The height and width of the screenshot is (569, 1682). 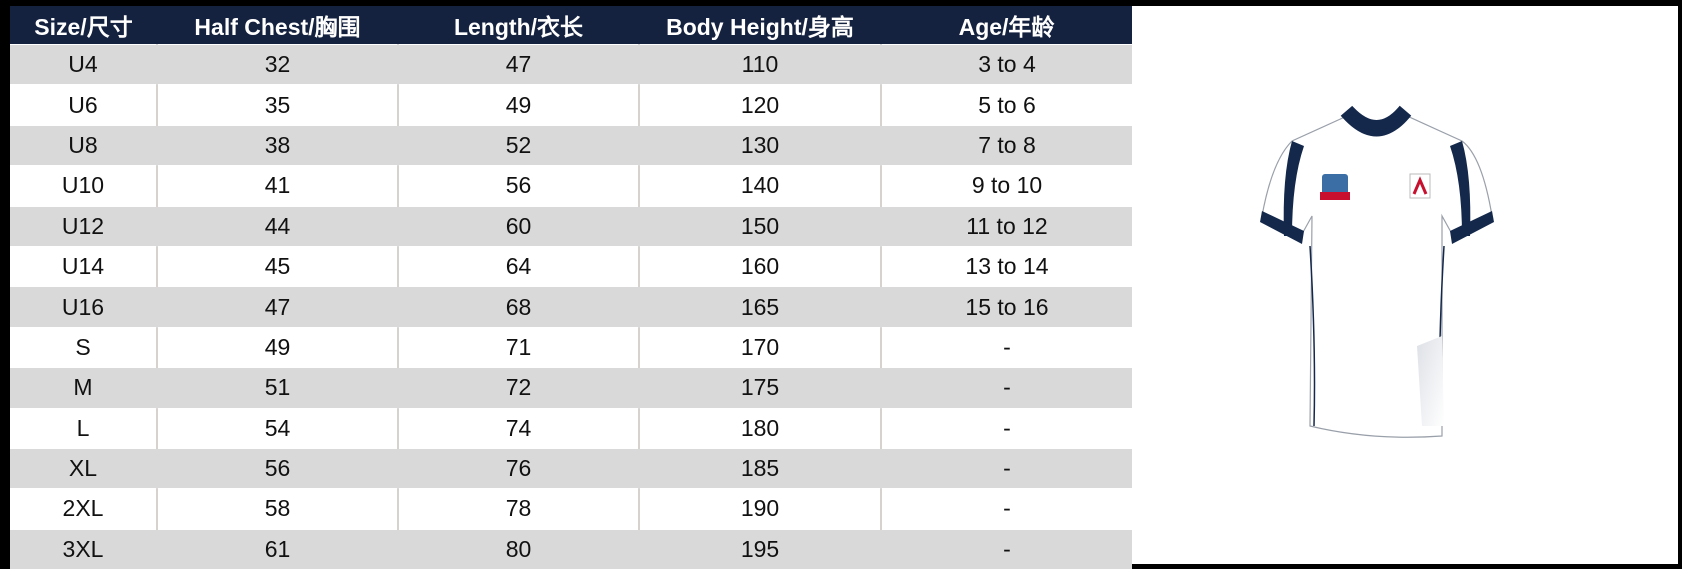 I want to click on school-crest, so click(x=1420, y=186).